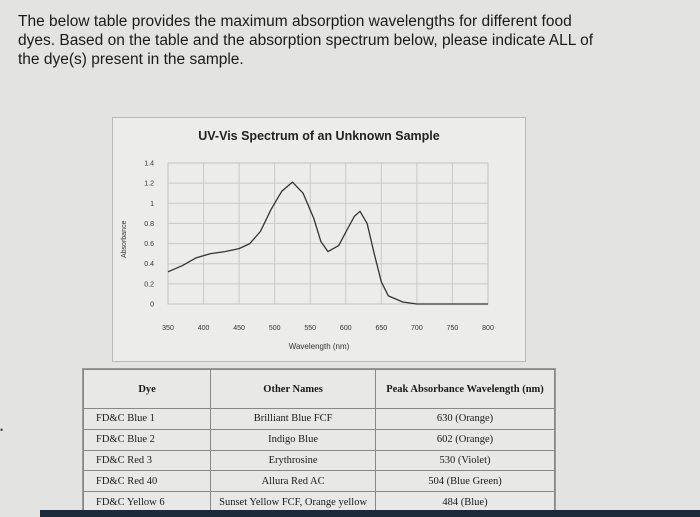 This screenshot has height=517, width=700. What do you see at coordinates (346, 328) in the screenshot?
I see `x-tick-label: 600` at bounding box center [346, 328].